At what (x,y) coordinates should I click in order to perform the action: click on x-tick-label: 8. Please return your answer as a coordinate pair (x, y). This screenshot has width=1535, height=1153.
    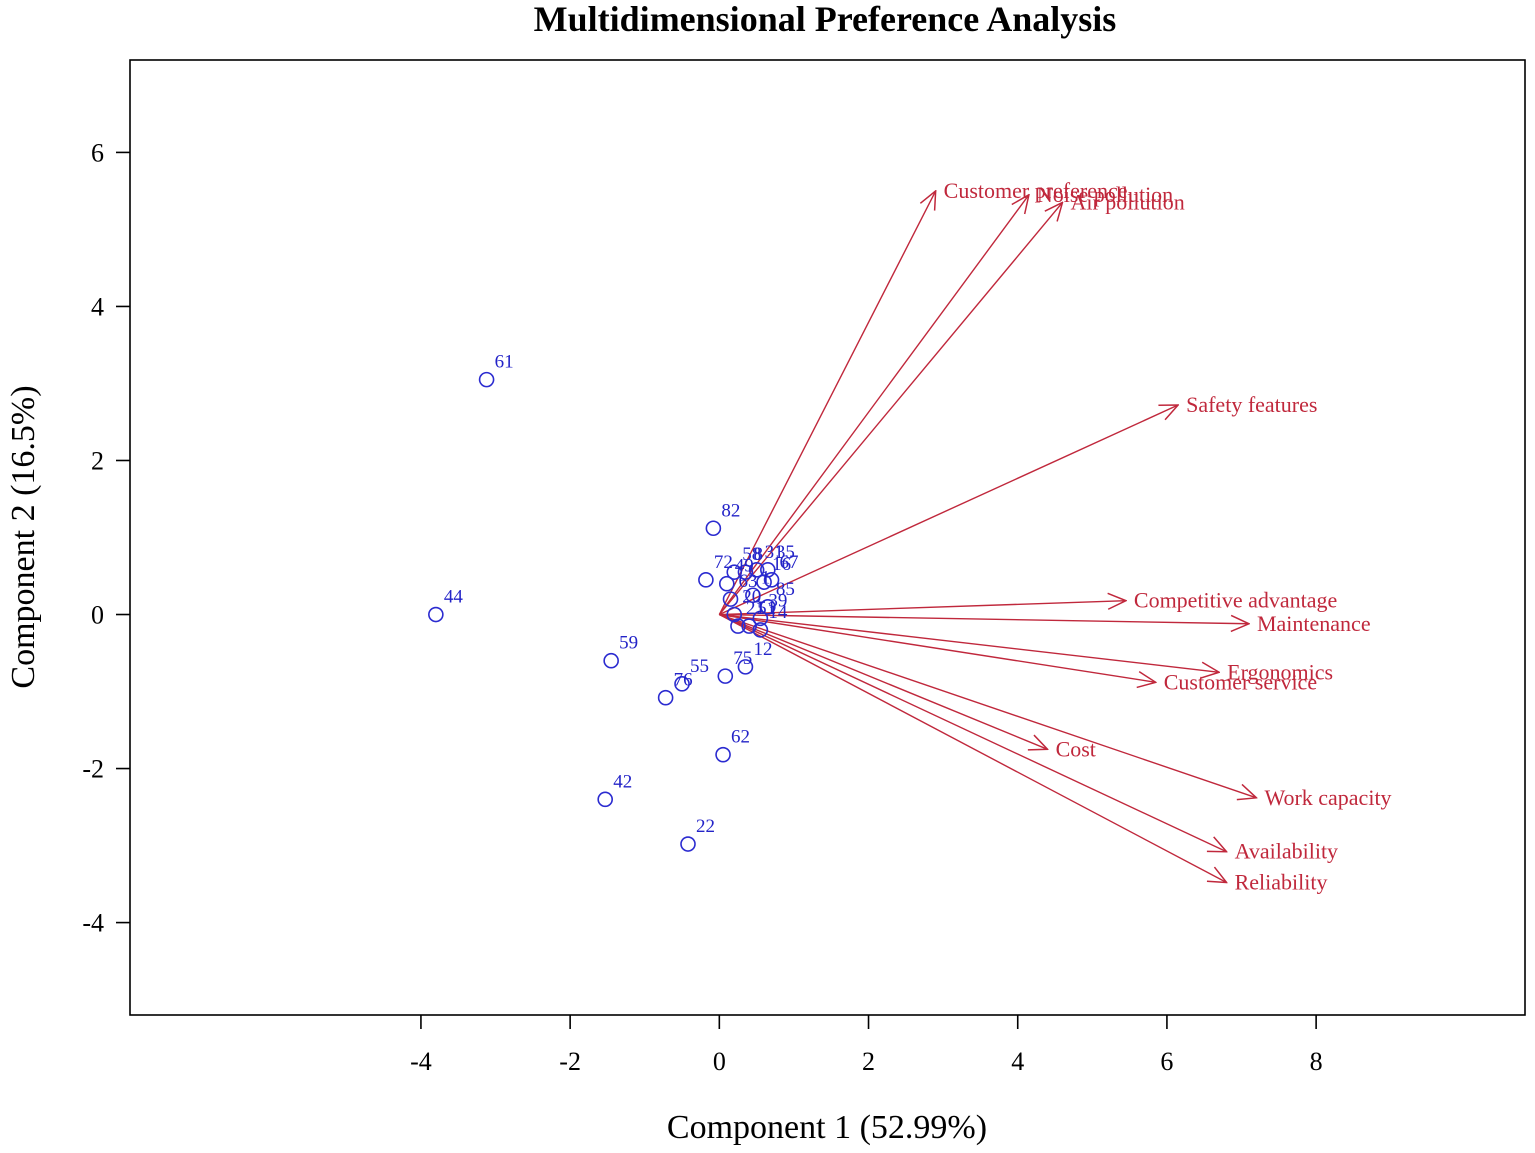
    Looking at the image, I should click on (1316, 1061).